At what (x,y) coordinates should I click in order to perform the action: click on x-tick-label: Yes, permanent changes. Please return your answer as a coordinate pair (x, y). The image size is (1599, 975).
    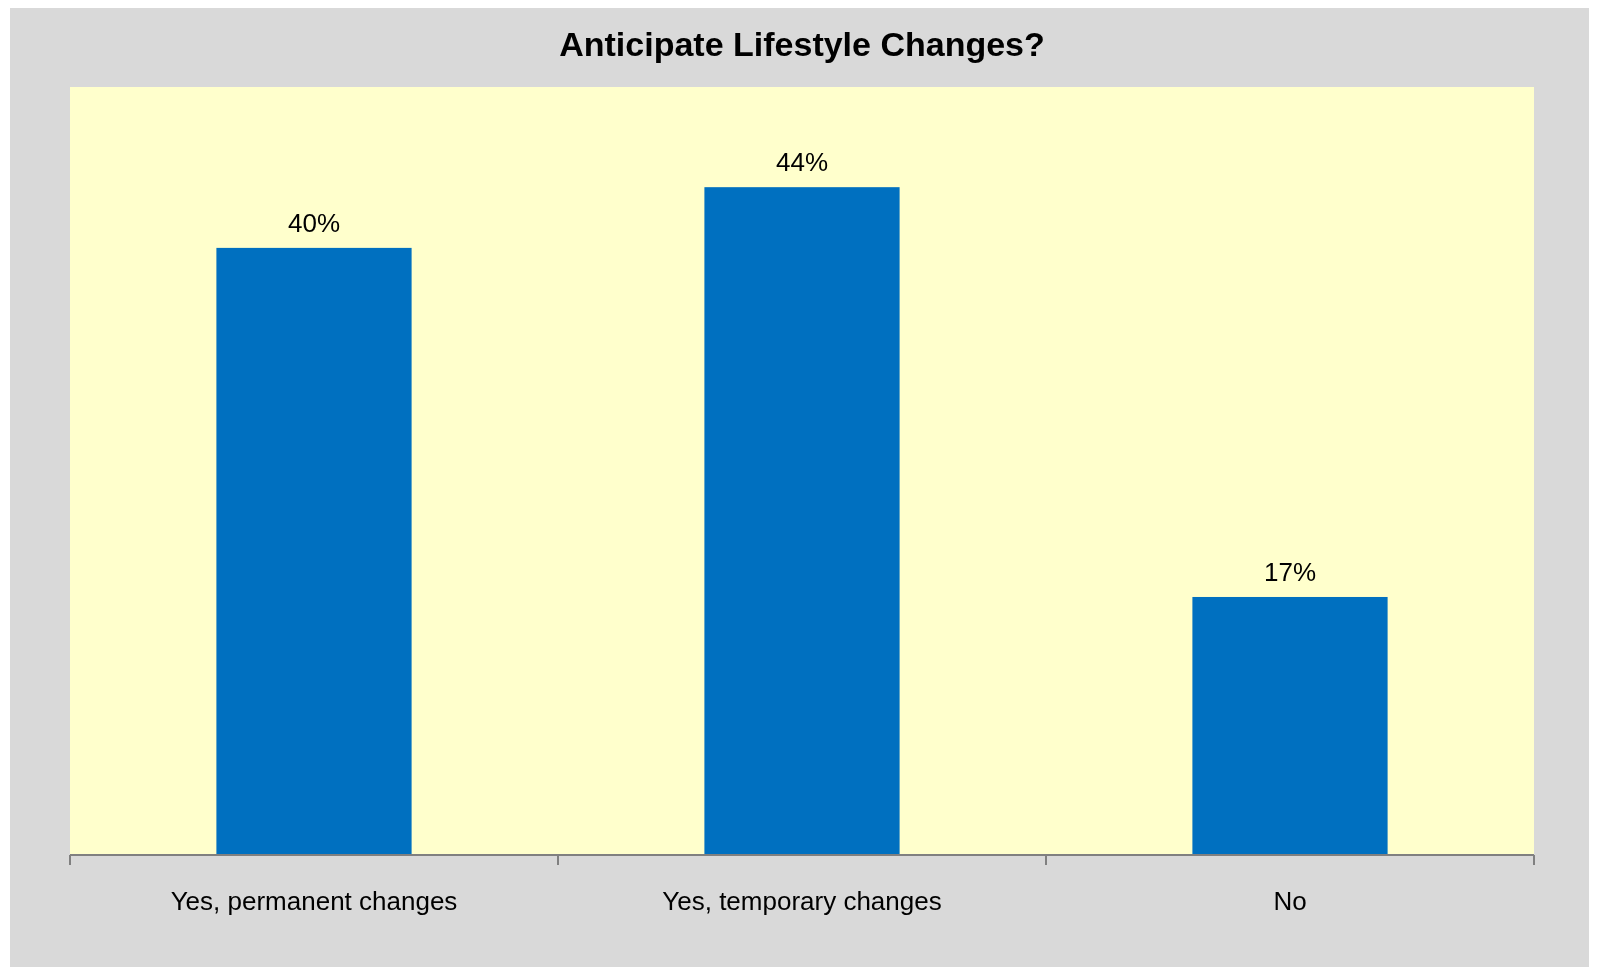
    Looking at the image, I should click on (314, 901).